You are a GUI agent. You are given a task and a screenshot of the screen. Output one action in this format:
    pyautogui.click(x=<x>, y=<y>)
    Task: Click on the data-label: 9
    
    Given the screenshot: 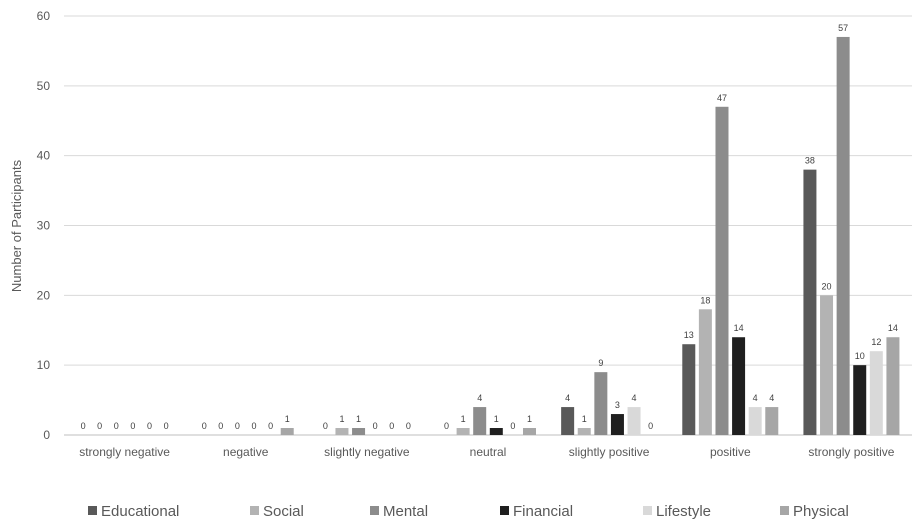 What is the action you would take?
    pyautogui.click(x=600, y=363)
    